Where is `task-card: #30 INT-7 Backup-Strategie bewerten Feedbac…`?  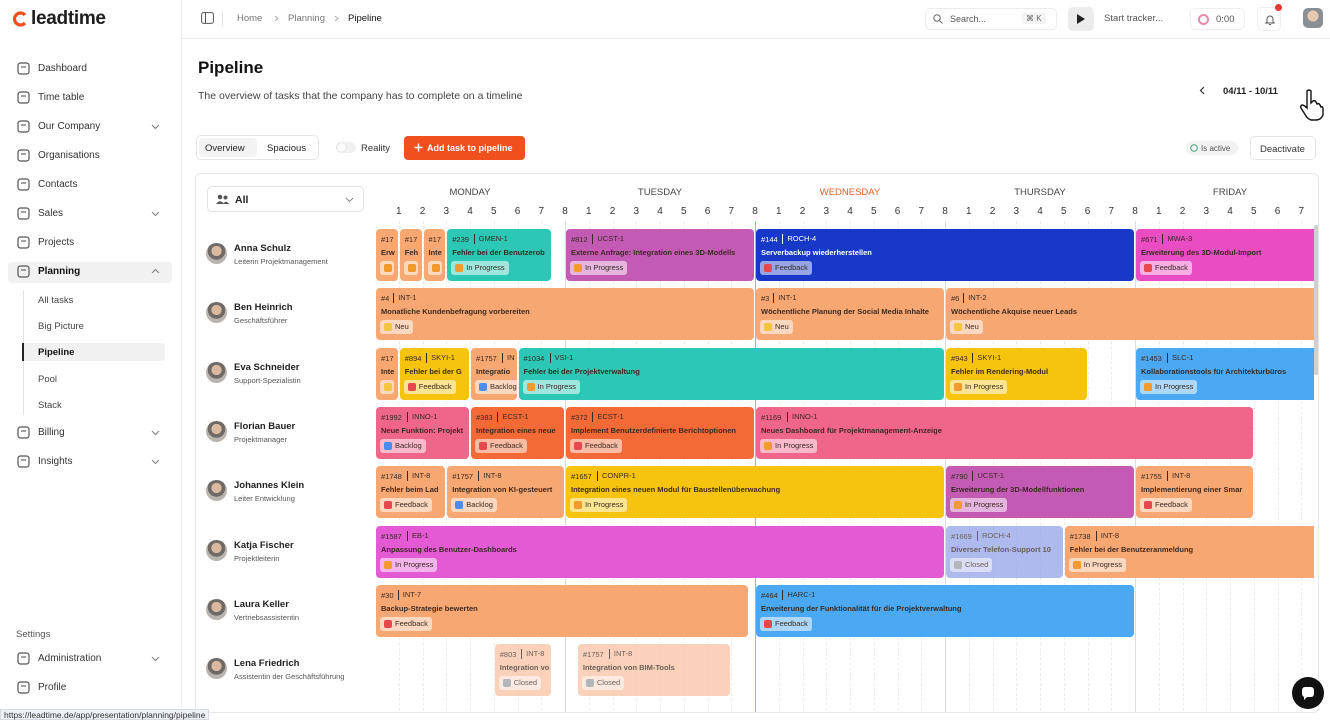
task-card: #30 INT-7 Backup-Strategie bewerten Feedbac… is located at coordinates (562, 610).